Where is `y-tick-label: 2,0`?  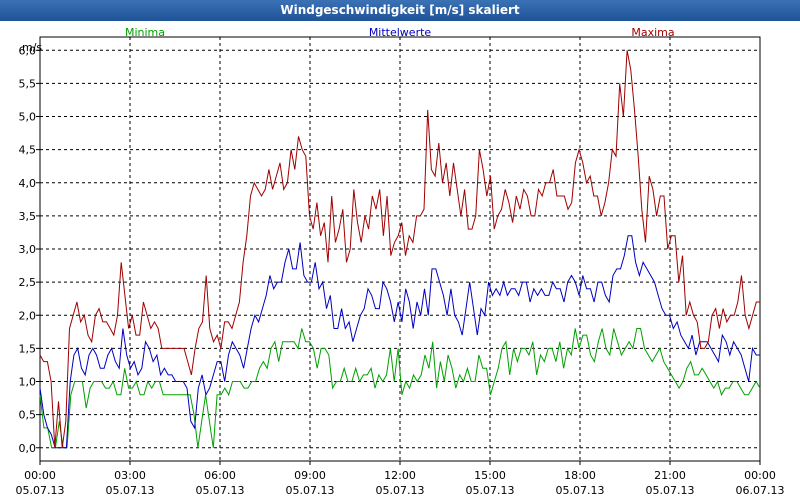
y-tick-label: 2,0 is located at coordinates (28, 315).